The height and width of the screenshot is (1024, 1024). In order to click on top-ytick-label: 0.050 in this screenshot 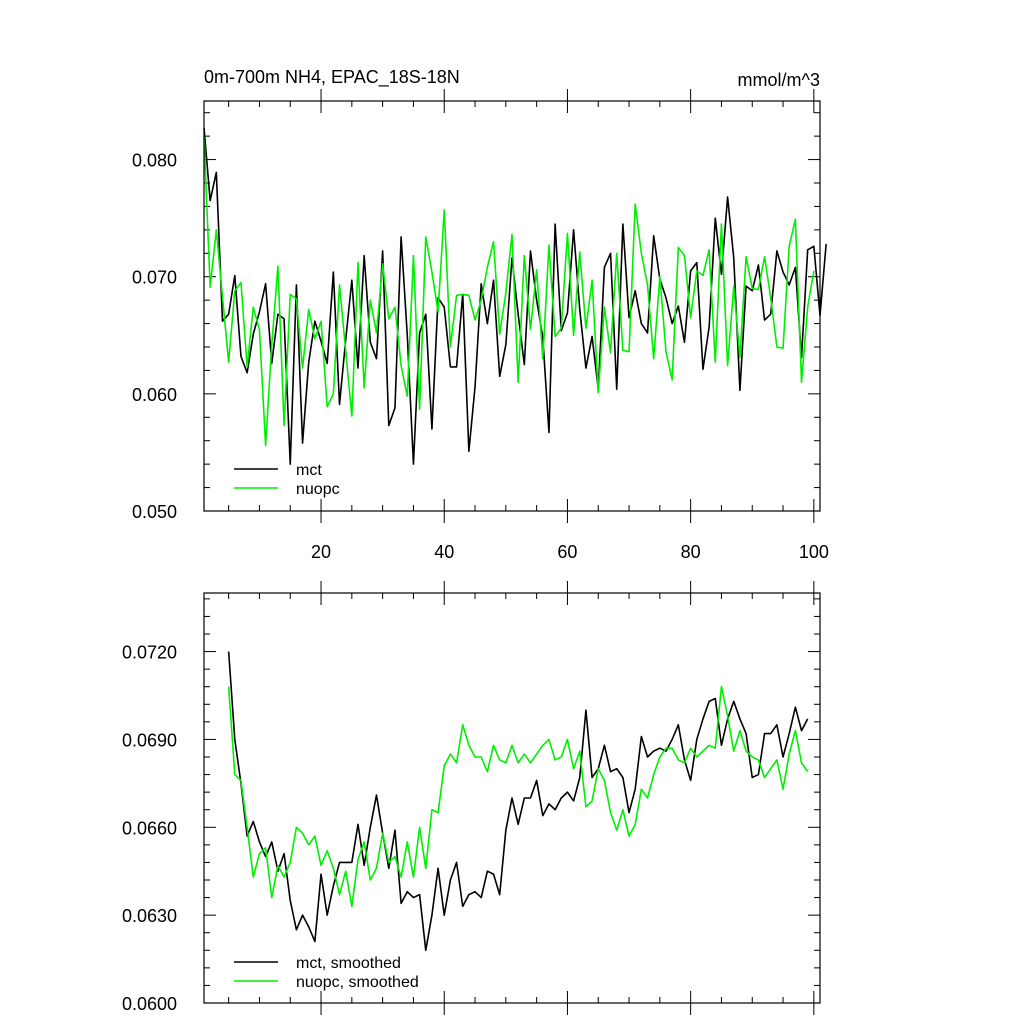, I will do `click(154, 512)`.